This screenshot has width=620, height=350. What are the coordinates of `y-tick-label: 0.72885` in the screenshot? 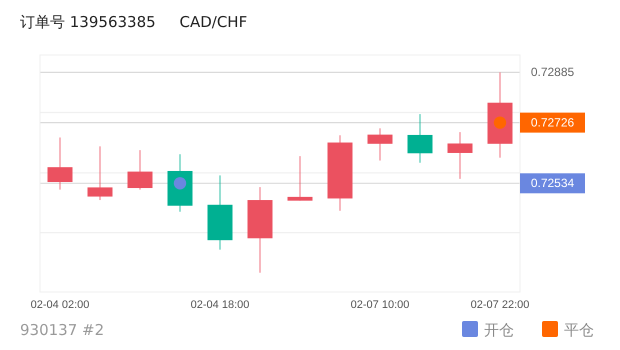 It's located at (552, 72).